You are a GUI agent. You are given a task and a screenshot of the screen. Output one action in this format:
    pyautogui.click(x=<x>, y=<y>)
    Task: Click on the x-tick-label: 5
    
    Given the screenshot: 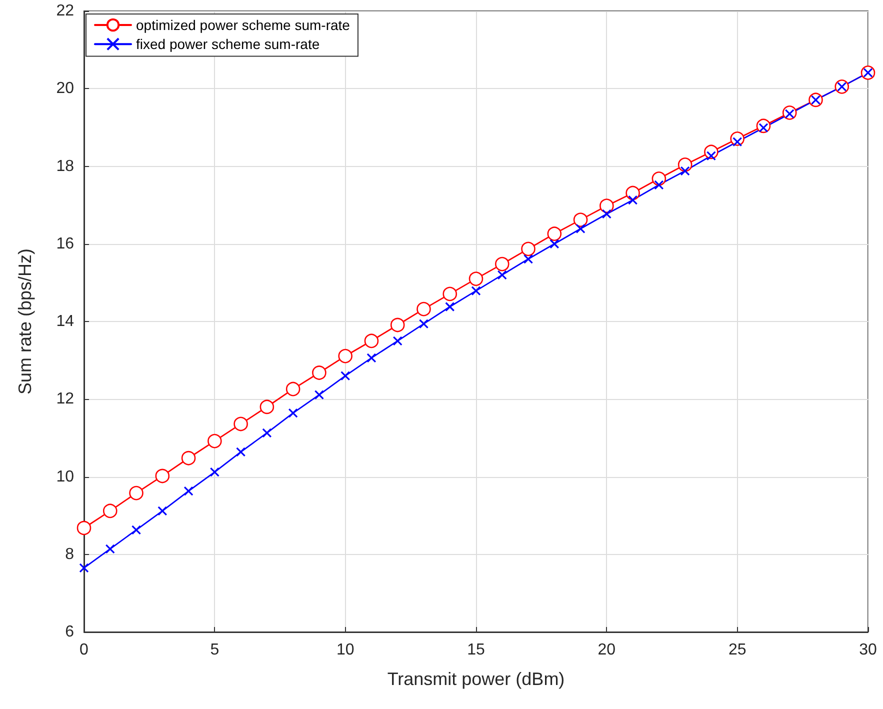 What is the action you would take?
    pyautogui.click(x=215, y=650)
    